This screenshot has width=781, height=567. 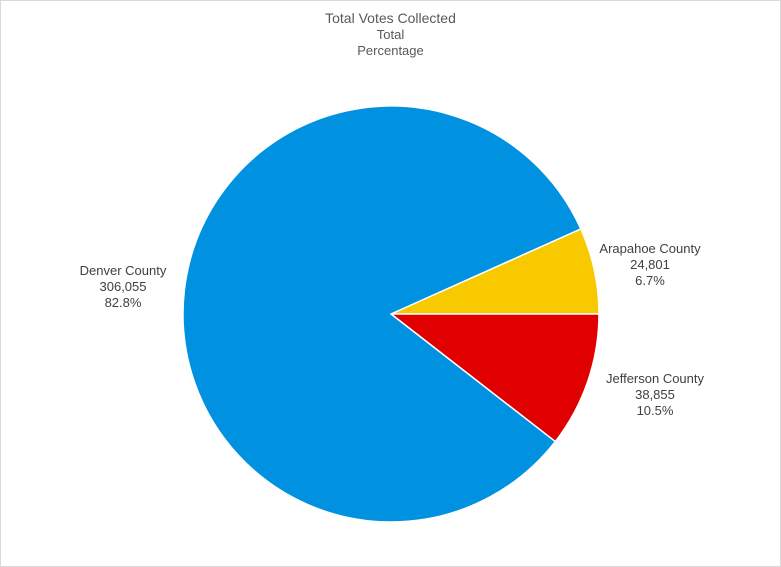 I want to click on slice-value-label: 306,055, so click(x=123, y=286).